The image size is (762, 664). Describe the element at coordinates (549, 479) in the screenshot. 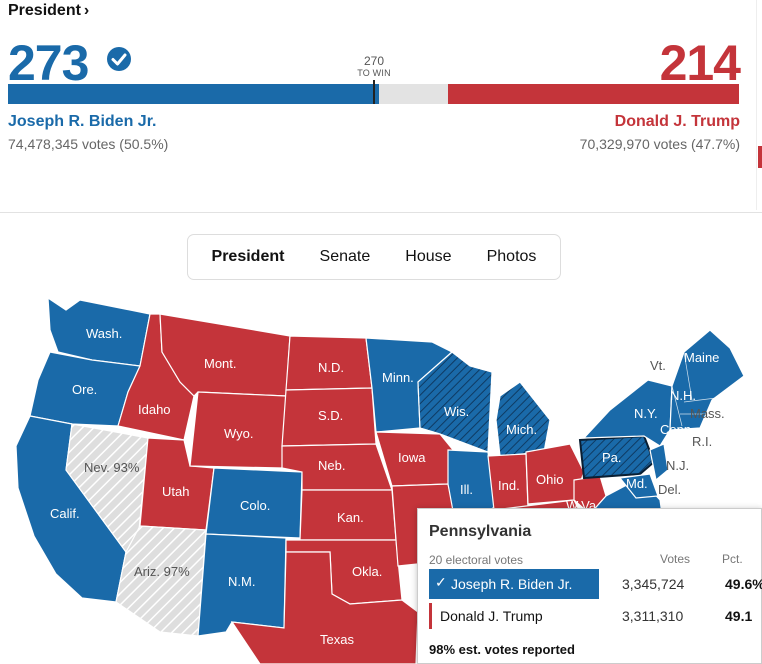

I see `label-ohio: Ohio` at that location.